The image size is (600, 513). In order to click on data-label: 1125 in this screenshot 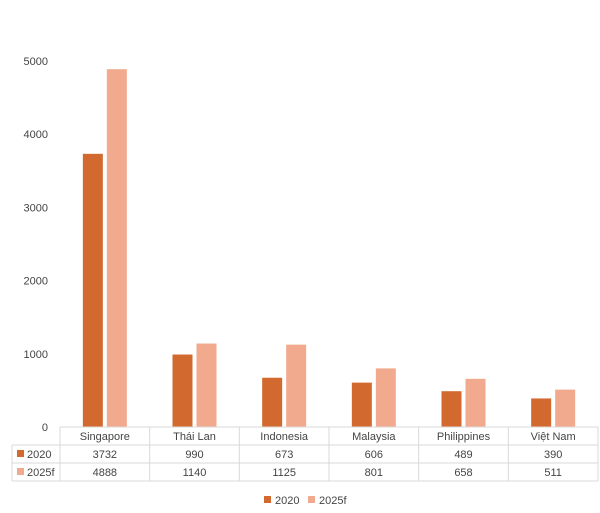, I will do `click(284, 473)`.